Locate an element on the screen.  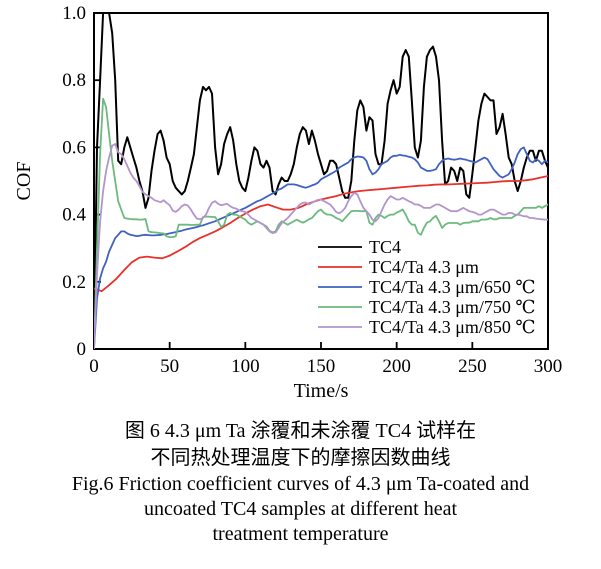
legend-label-ta-750: TC4/Ta 4.3 μm/750 ℃ is located at coordinates (452, 307).